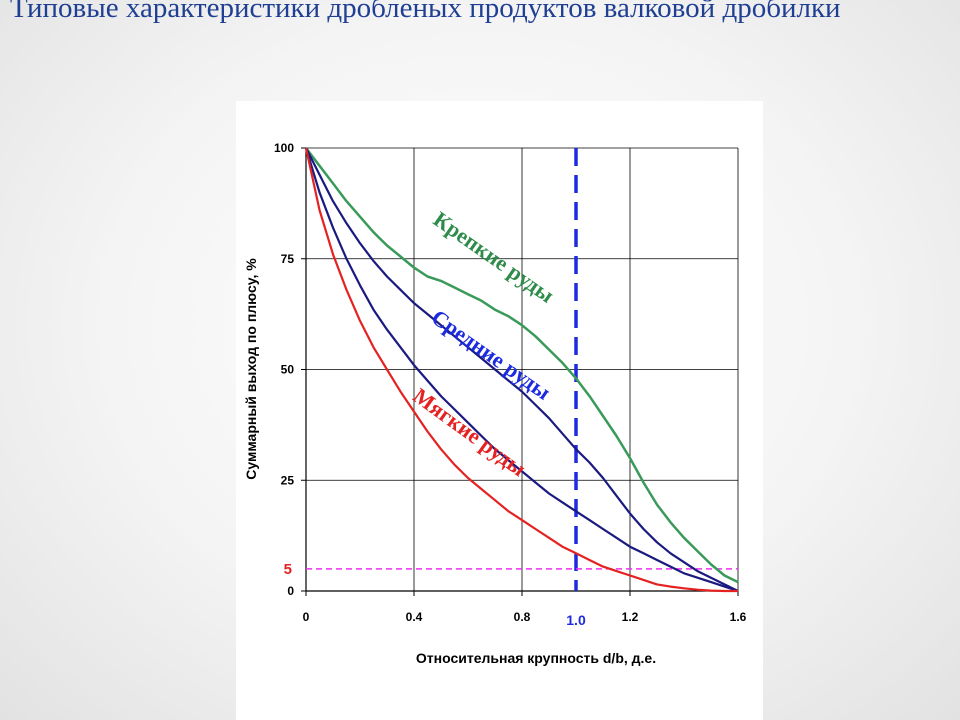  What do you see at coordinates (630, 617) in the screenshot?
I see `x-tick-label: 1.2` at bounding box center [630, 617].